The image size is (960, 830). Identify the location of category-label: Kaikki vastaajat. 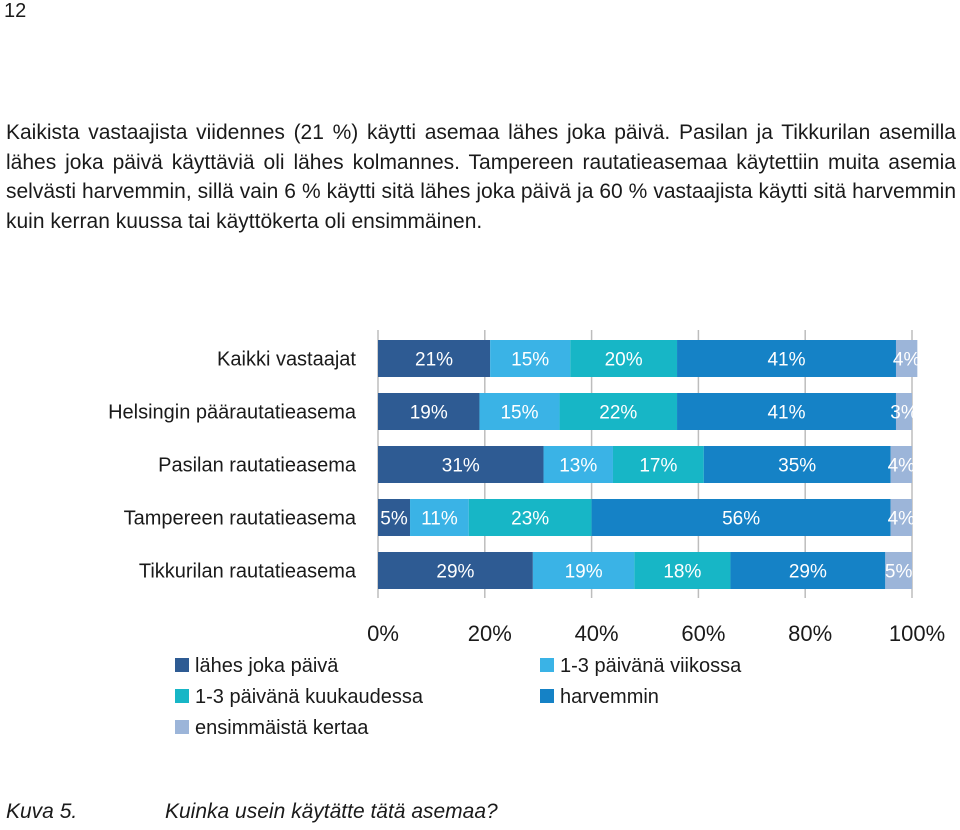
(286, 360).